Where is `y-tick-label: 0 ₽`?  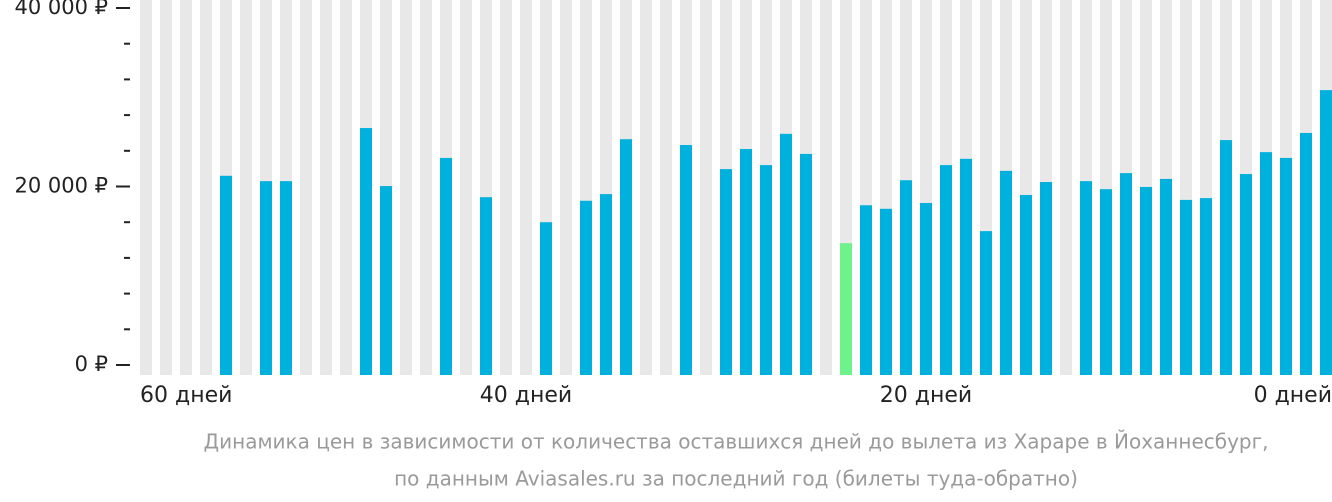
y-tick-label: 0 ₽ is located at coordinates (91, 364).